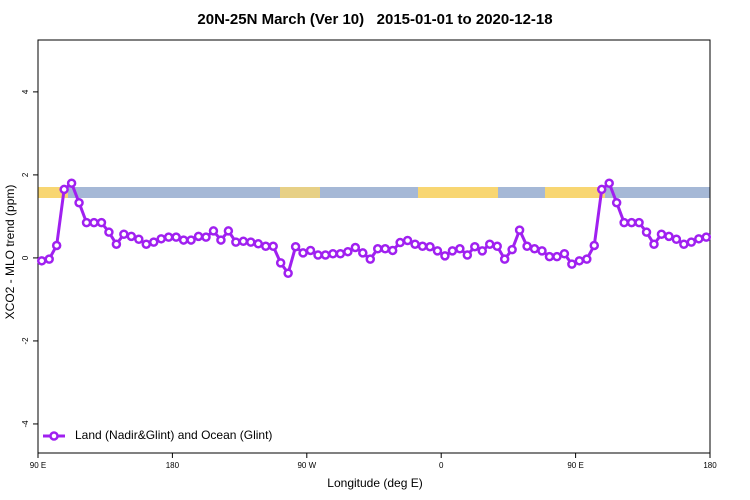 The image size is (750, 500). I want to click on x-tick-label: 0, so click(441, 465).